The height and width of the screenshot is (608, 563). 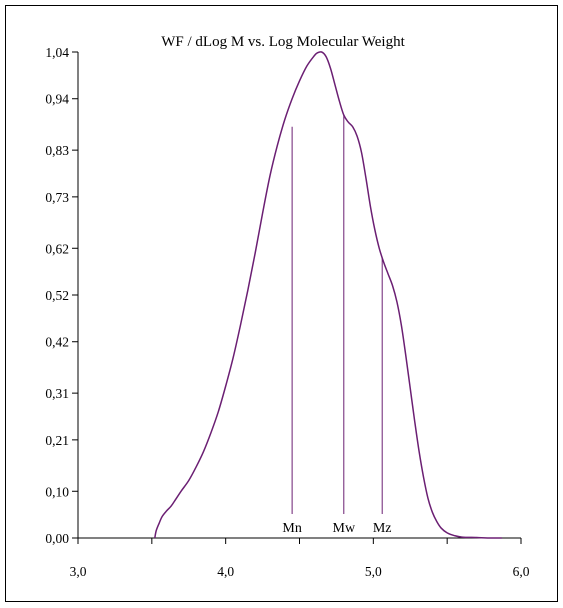 I want to click on marker-label-mz: Mz, so click(x=382, y=528).